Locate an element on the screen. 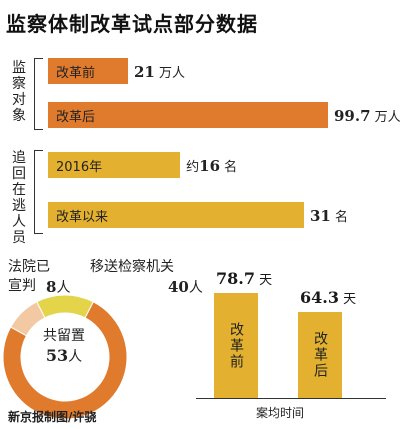 The width and height of the screenshot is (400, 429). donut-center-label: 共留置 53人 is located at coordinates (64, 346).